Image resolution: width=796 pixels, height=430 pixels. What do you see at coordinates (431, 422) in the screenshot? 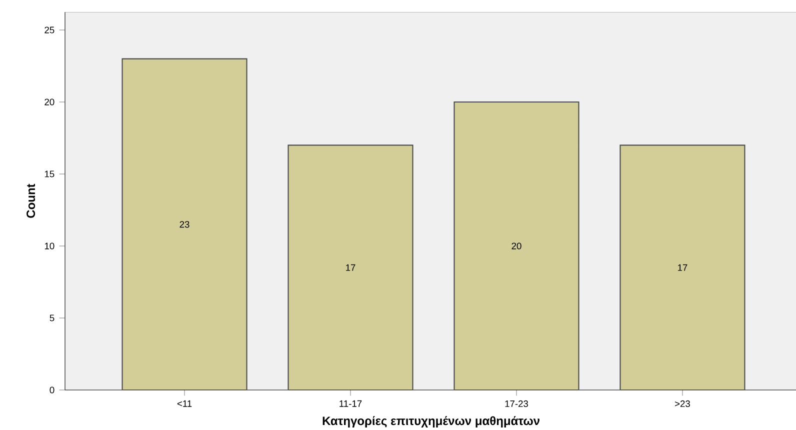
I see `x-axis-title: Κατηγορίες επιτυχημένων μαθημάτων` at bounding box center [431, 422].